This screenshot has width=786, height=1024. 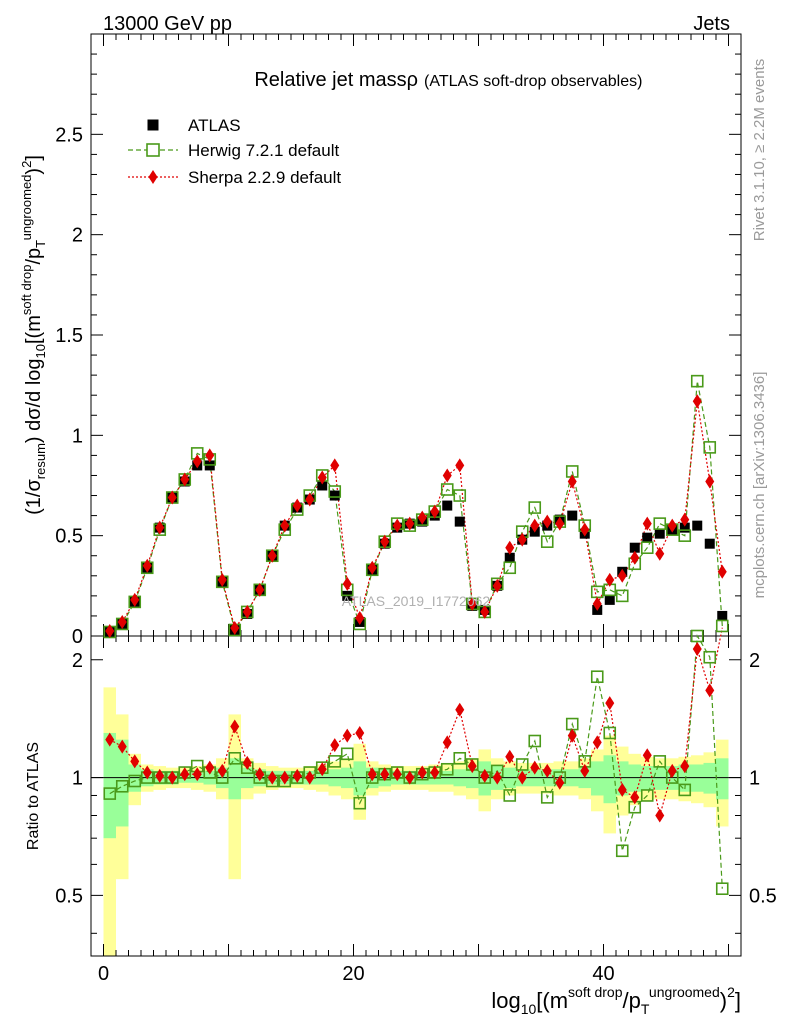 I want to click on x-tick-label-0: 0, so click(x=103, y=974).